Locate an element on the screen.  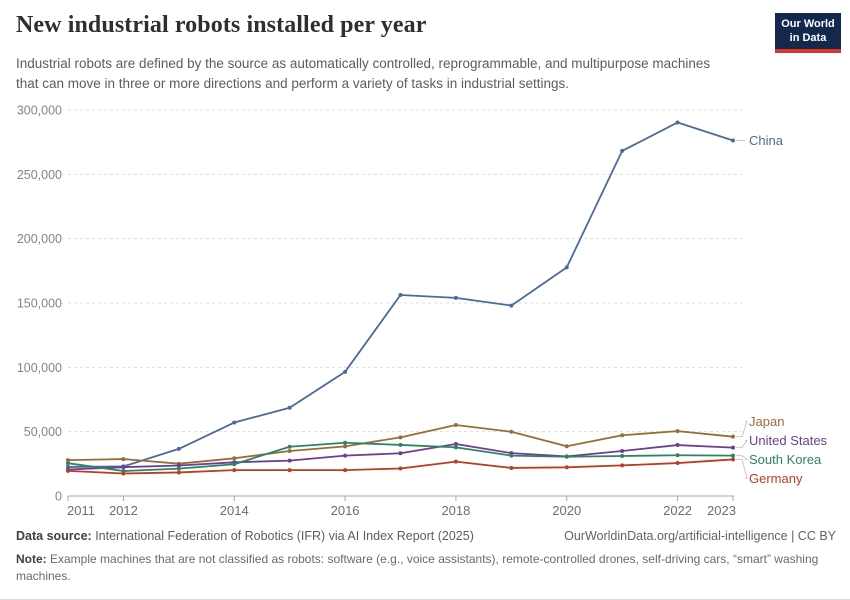
x-tick-label: 2018 is located at coordinates (455, 510).